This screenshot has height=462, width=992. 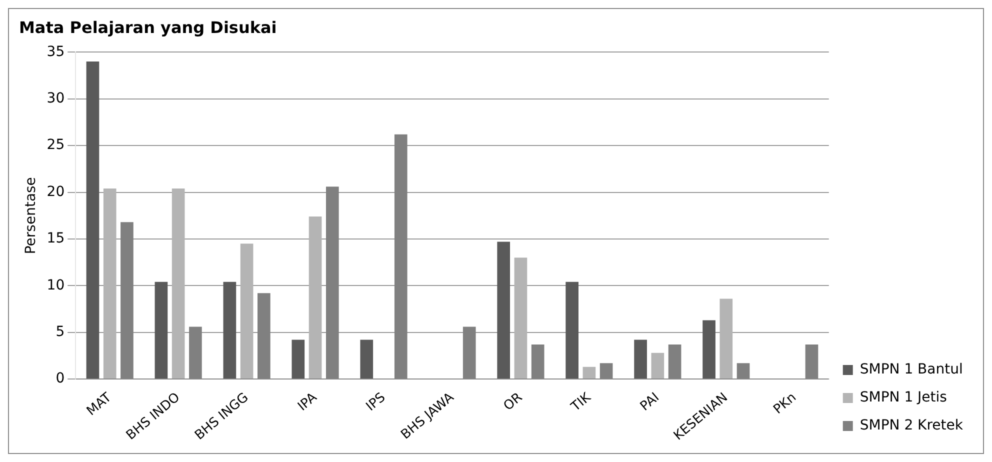 I want to click on chart-title: Mata Pelajaran yang Disukai, so click(x=148, y=27).